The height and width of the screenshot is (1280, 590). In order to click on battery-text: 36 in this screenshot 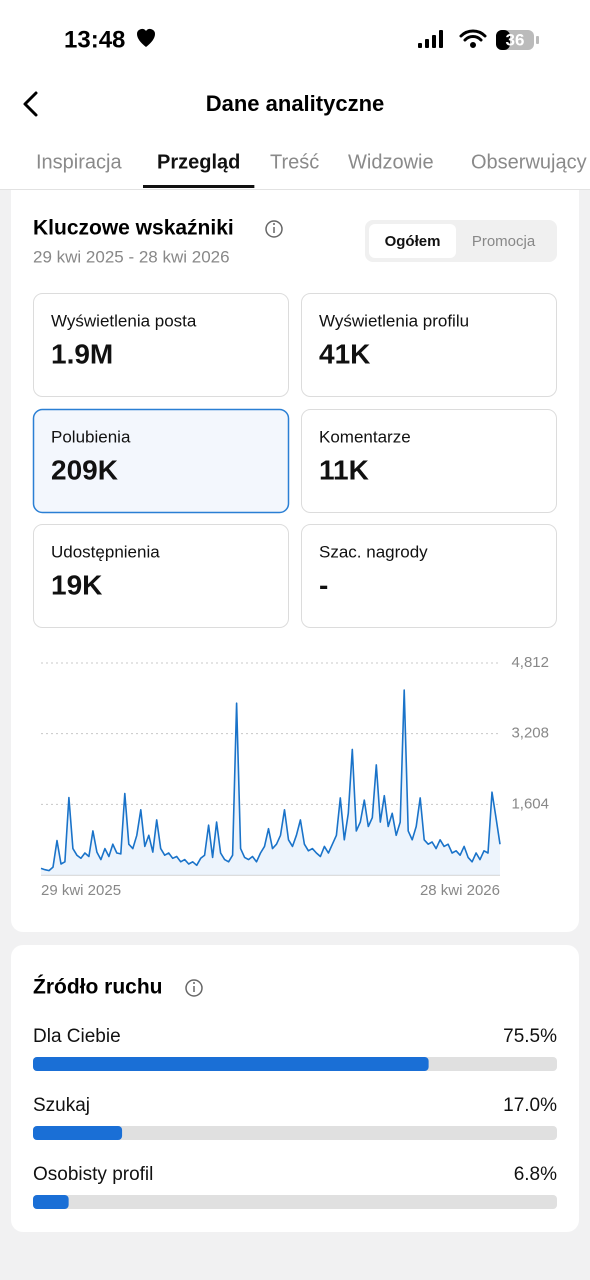, I will do `click(515, 39)`.